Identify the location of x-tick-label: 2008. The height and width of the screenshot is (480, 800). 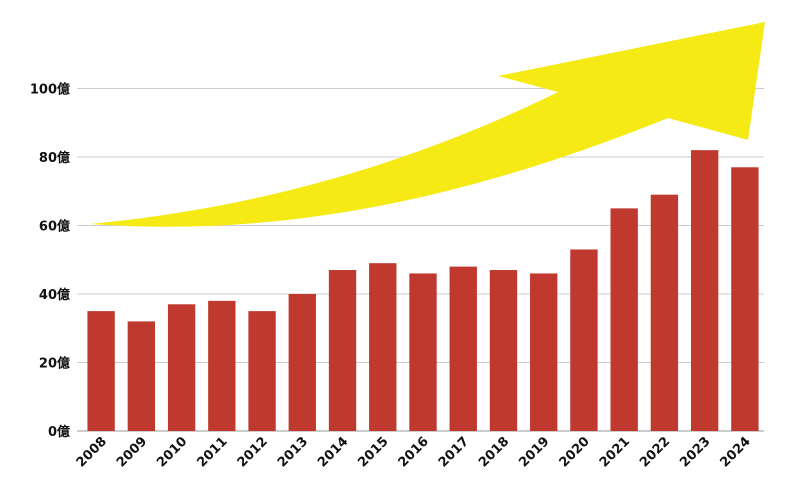
(92, 452).